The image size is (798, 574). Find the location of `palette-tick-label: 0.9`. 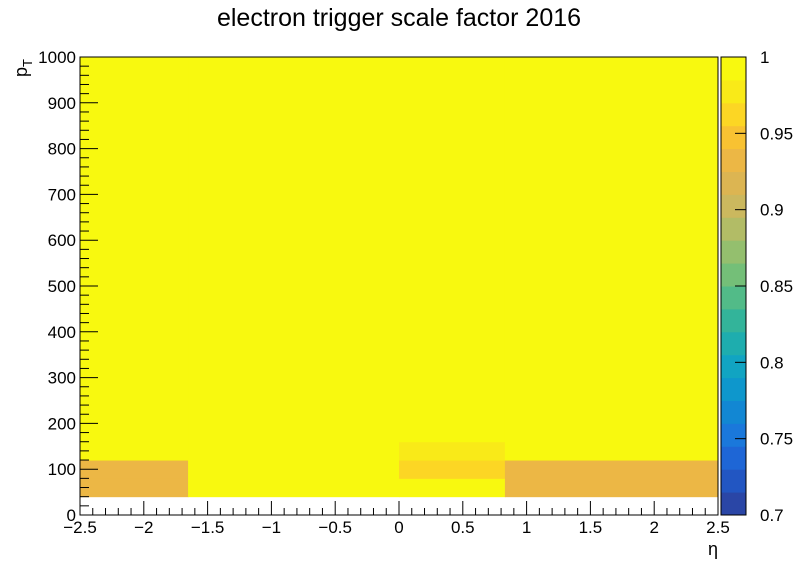

palette-tick-label: 0.9 is located at coordinates (772, 210).